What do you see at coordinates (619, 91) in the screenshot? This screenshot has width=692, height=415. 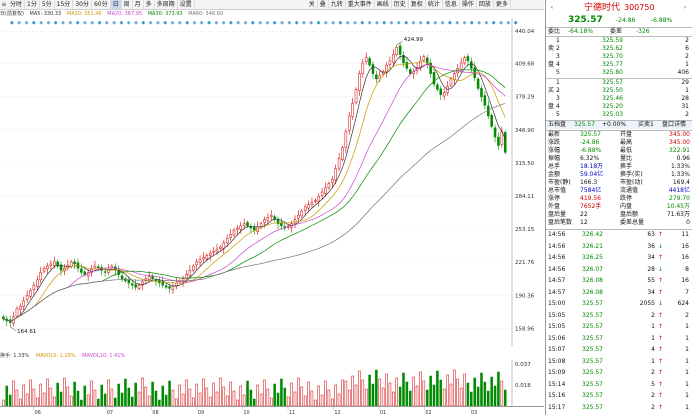 I see `buy-level: 2 325.50 1` at bounding box center [619, 91].